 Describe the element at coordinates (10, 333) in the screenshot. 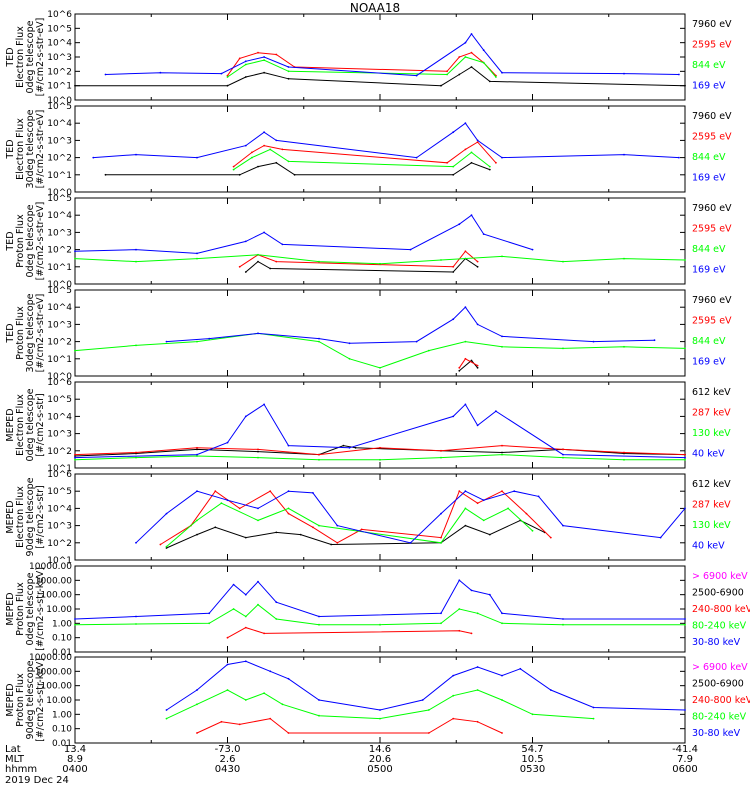

I see `y-axis-label-line: TED` at that location.